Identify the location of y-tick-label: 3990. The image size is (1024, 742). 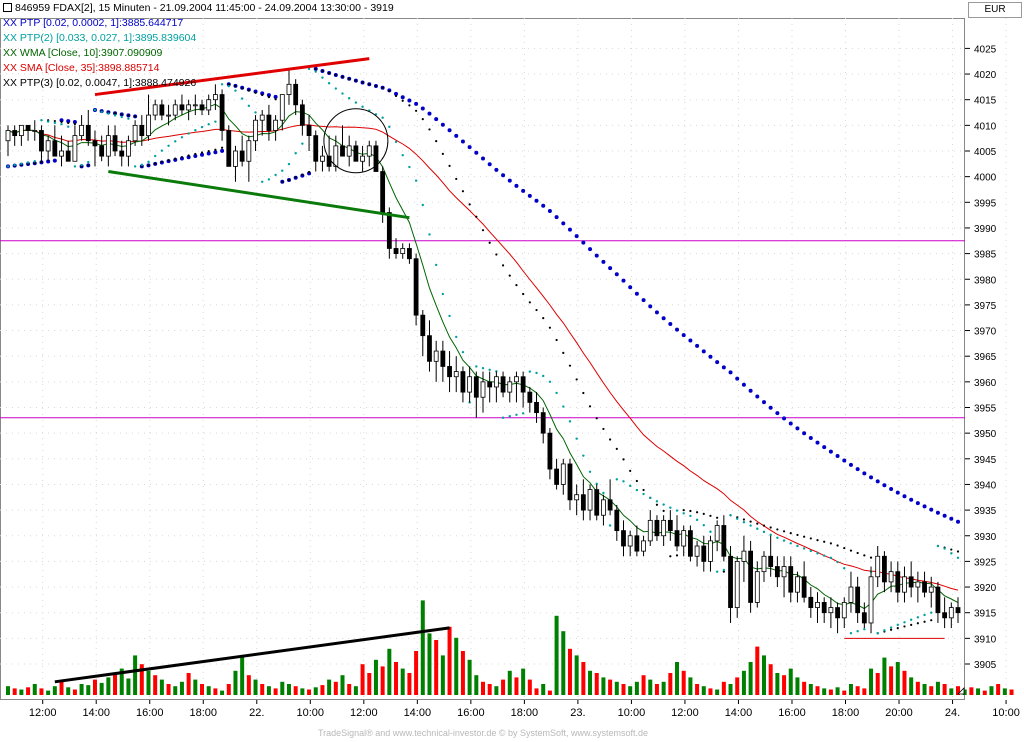
(985, 229).